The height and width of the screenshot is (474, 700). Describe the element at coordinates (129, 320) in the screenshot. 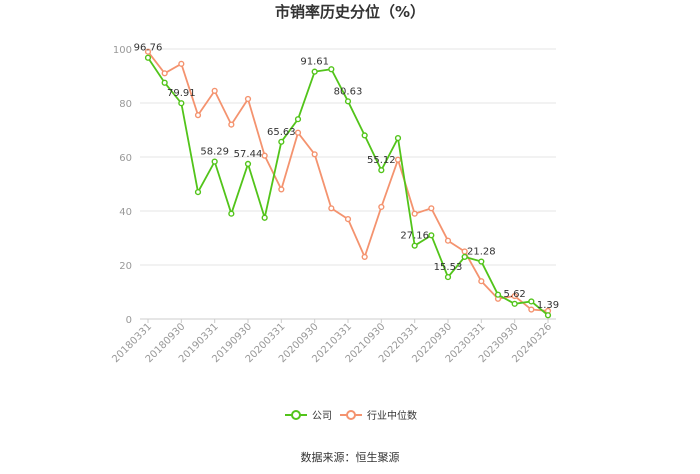

I see `y-tick-label: 0` at that location.